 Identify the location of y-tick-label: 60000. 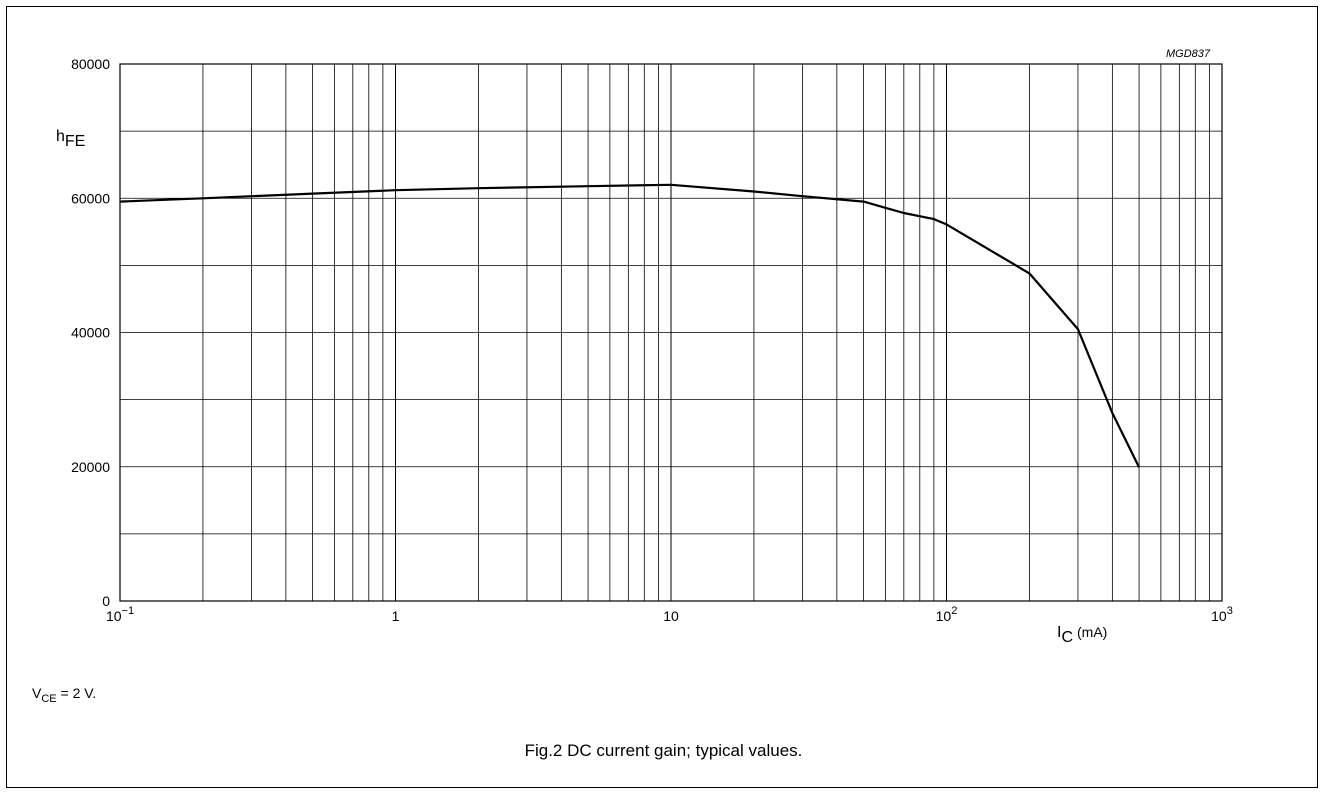
(90, 198).